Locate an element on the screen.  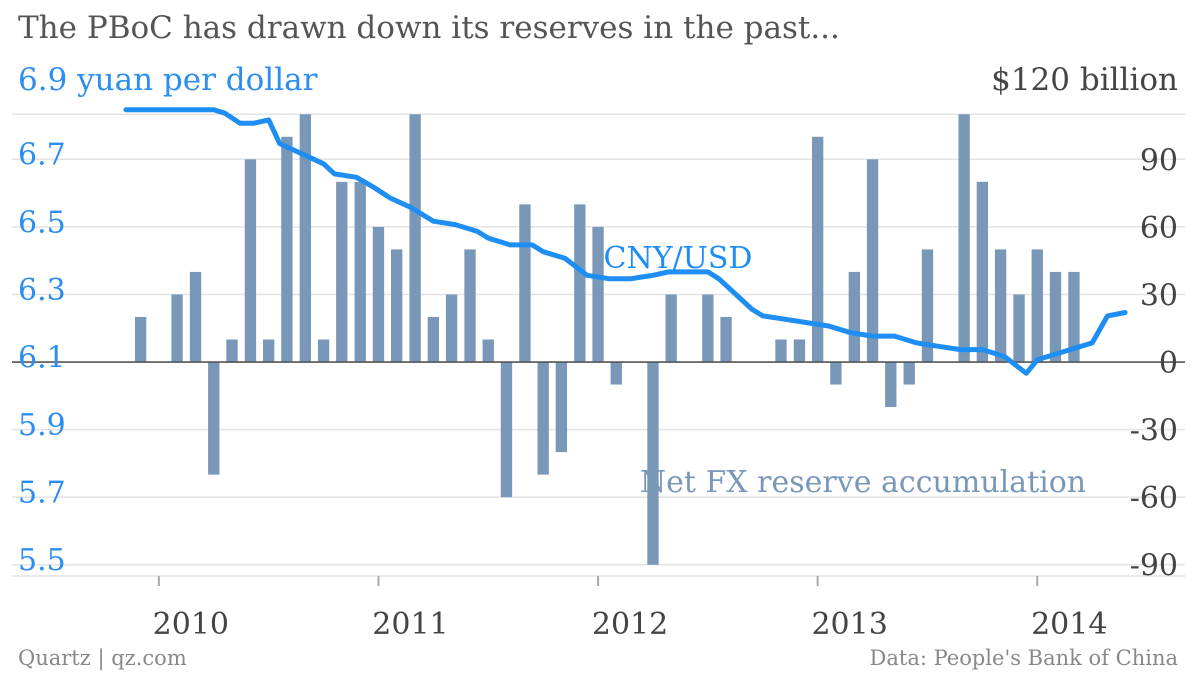
right-tick-label-2: 30 is located at coordinates (1159, 295).